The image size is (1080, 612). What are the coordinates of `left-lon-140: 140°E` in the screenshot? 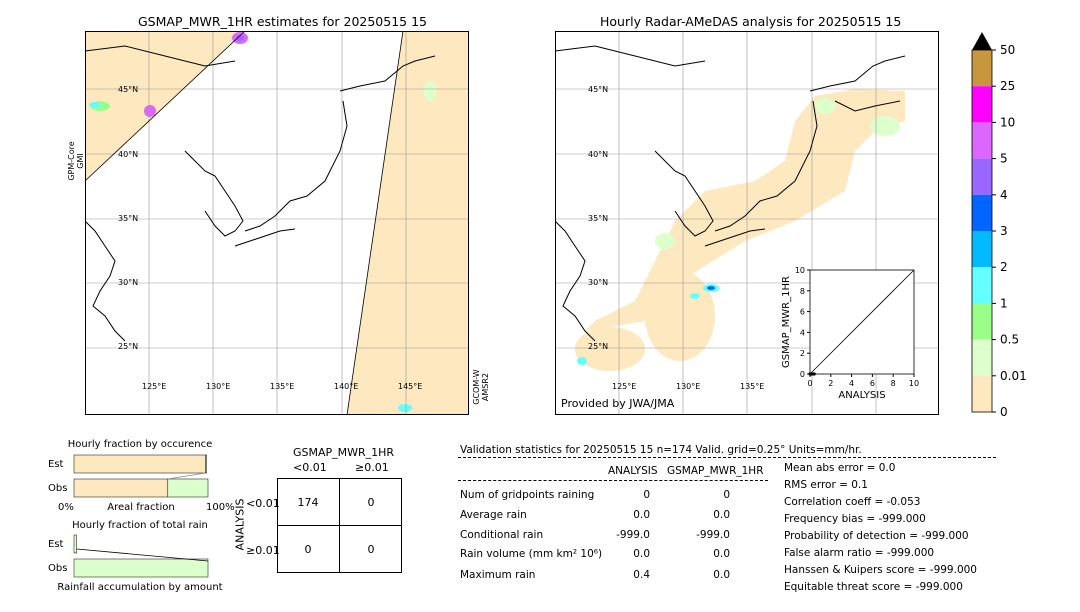 It's located at (346, 386).